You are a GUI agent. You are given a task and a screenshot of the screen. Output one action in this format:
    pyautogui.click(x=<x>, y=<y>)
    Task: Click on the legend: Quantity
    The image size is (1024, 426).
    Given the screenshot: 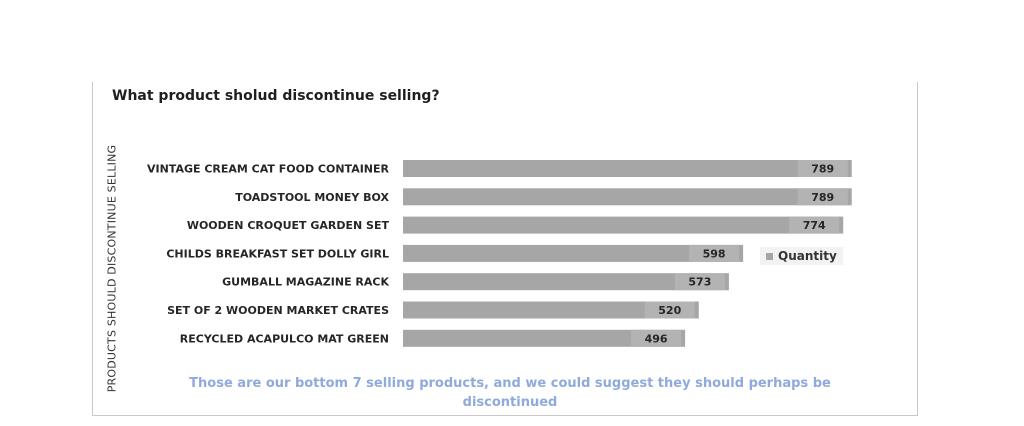 What is the action you would take?
    pyautogui.click(x=801, y=256)
    